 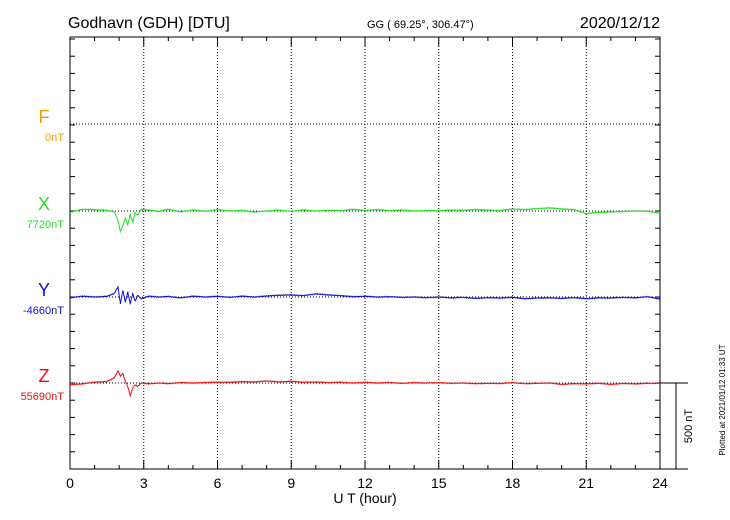 What do you see at coordinates (365, 383) in the screenshot?
I see `series-line-z` at bounding box center [365, 383].